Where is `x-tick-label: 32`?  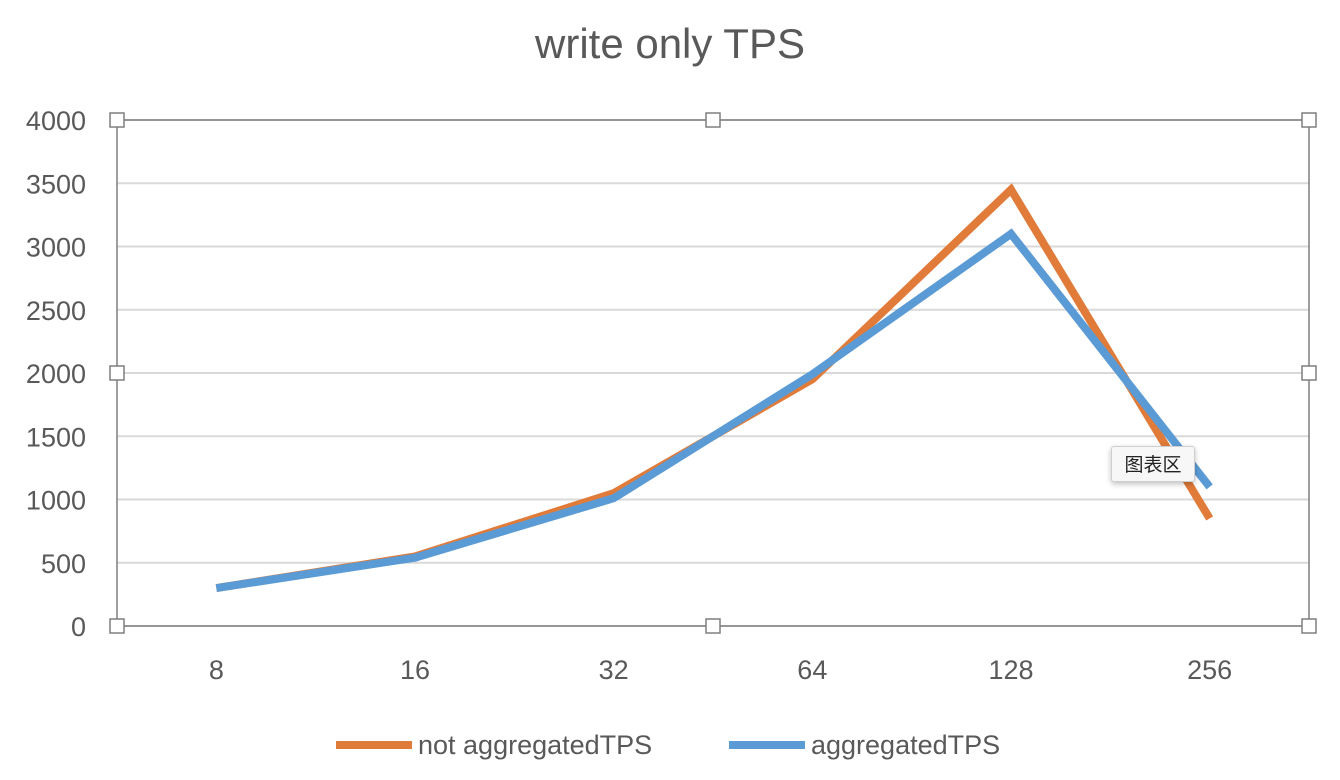
x-tick-label: 32 is located at coordinates (614, 670).